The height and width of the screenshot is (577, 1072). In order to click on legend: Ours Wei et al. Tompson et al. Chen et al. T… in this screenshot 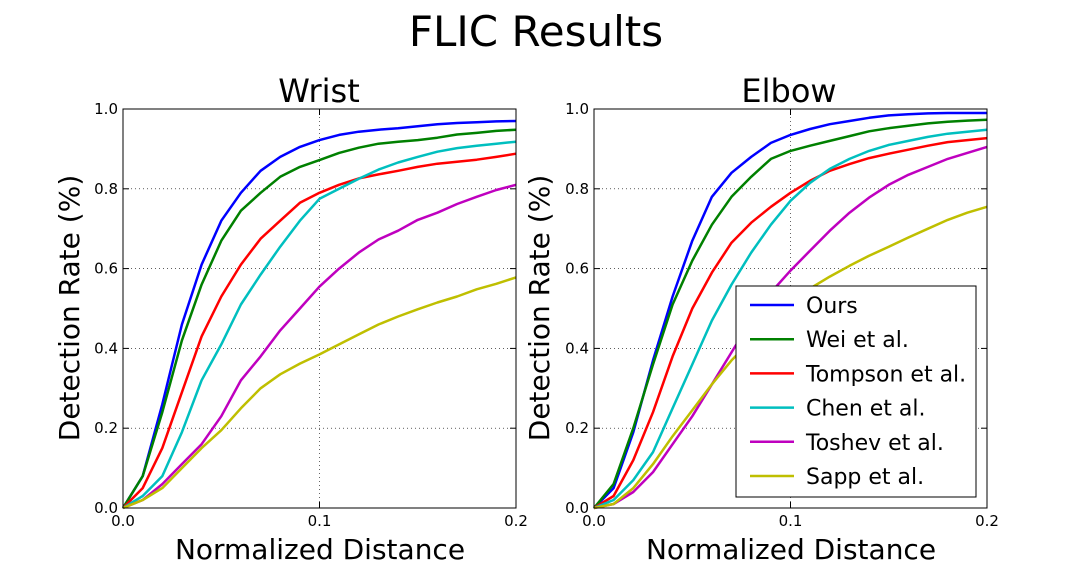, I will do `click(856, 391)`.